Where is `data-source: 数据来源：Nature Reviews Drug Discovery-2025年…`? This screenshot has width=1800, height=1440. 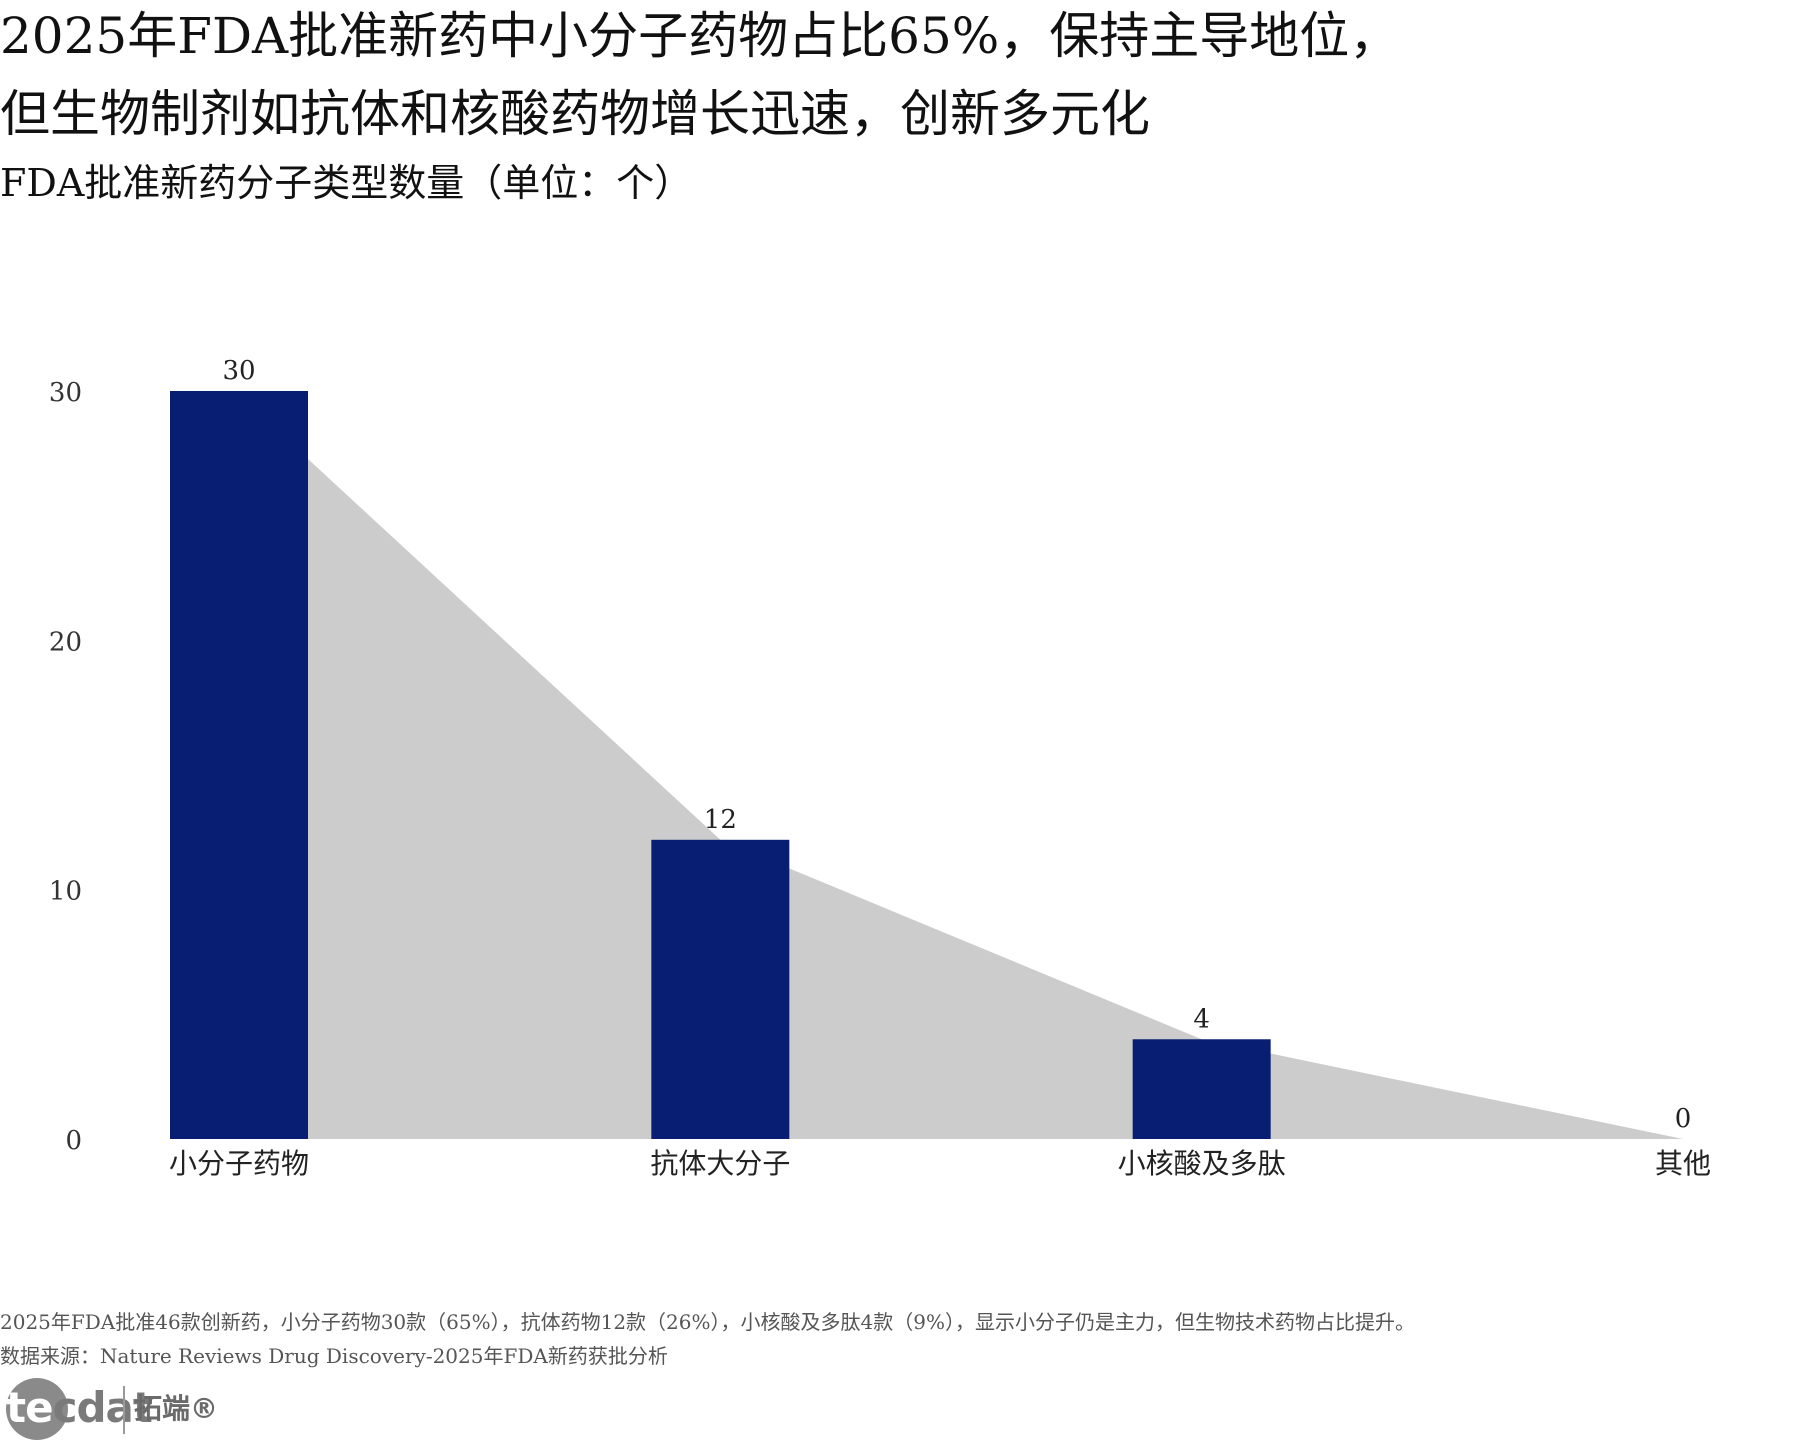 data-source: 数据来源：Nature Reviews Drug Discovery-2025年… is located at coordinates (334, 1356).